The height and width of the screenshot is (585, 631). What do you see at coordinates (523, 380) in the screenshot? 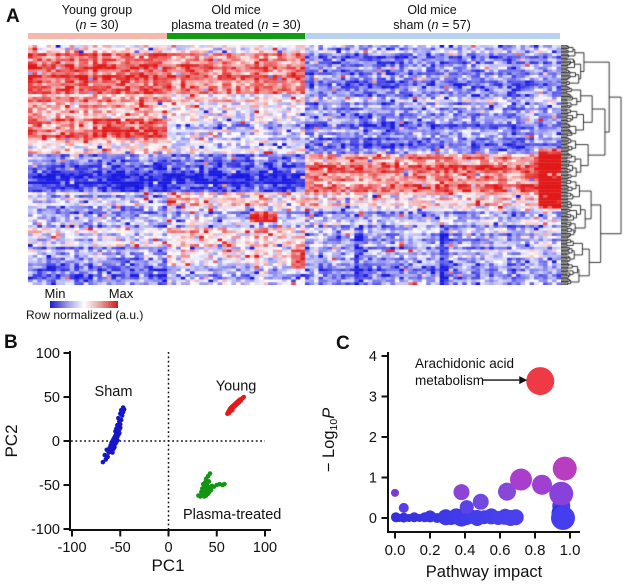
I see `annotation-arrow-head` at bounding box center [523, 380].